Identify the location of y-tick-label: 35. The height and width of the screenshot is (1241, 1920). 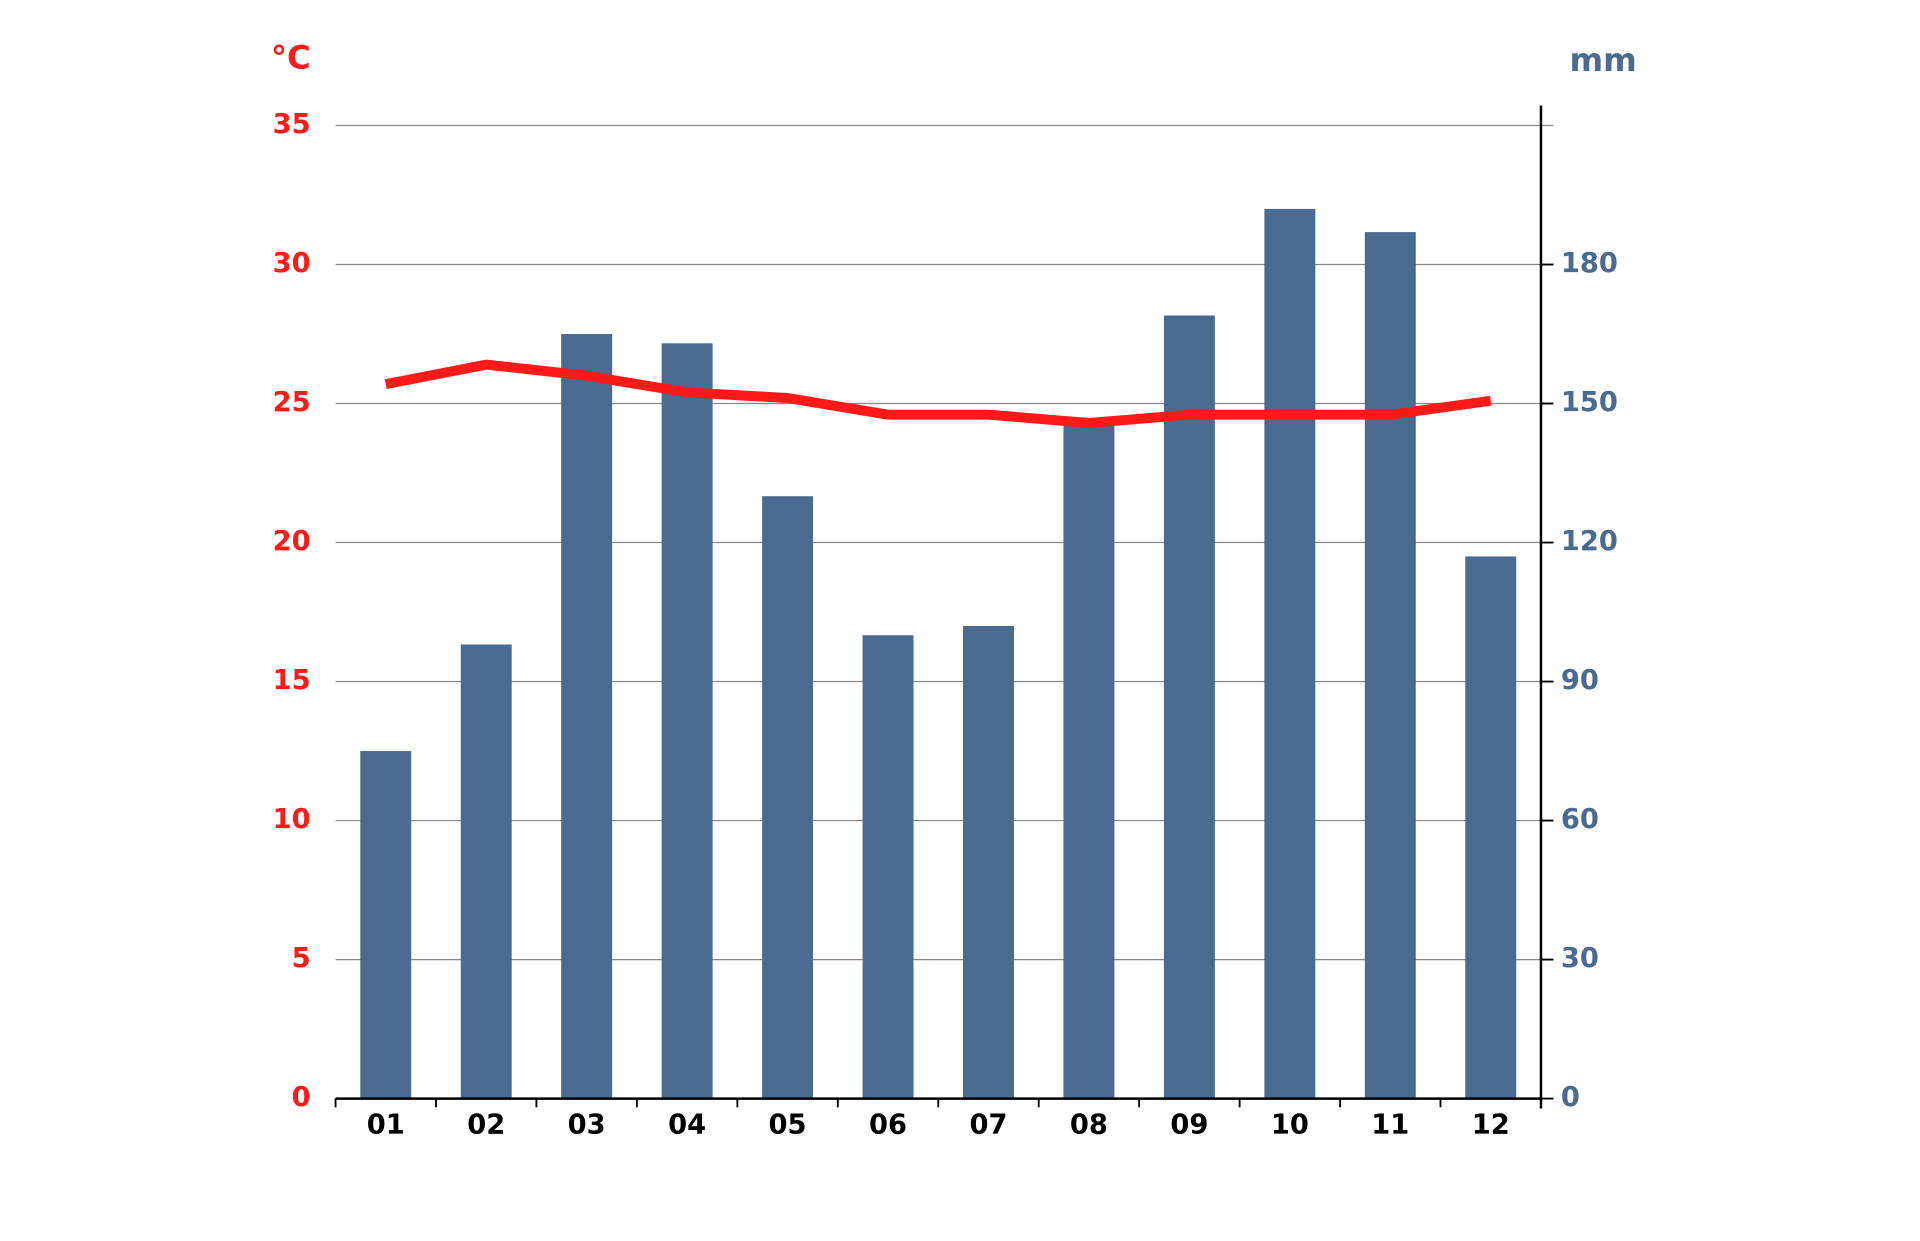
(292, 124).